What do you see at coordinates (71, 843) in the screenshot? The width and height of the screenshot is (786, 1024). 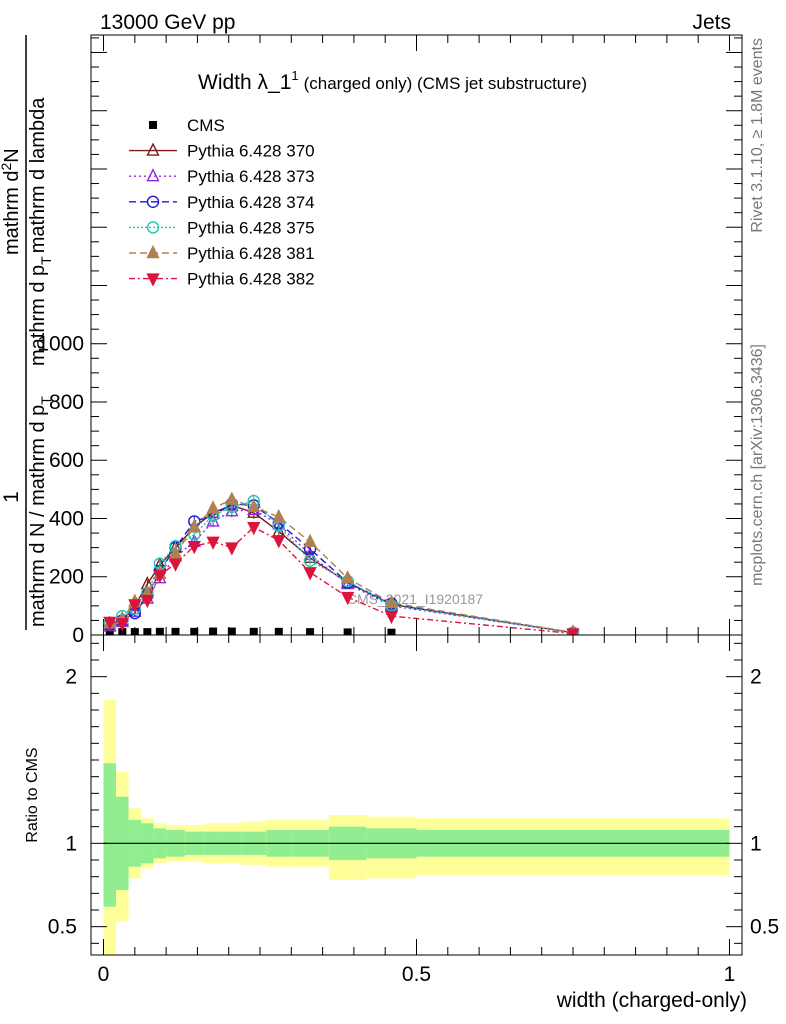 I see `ratio-ytick-label: 1` at bounding box center [71, 843].